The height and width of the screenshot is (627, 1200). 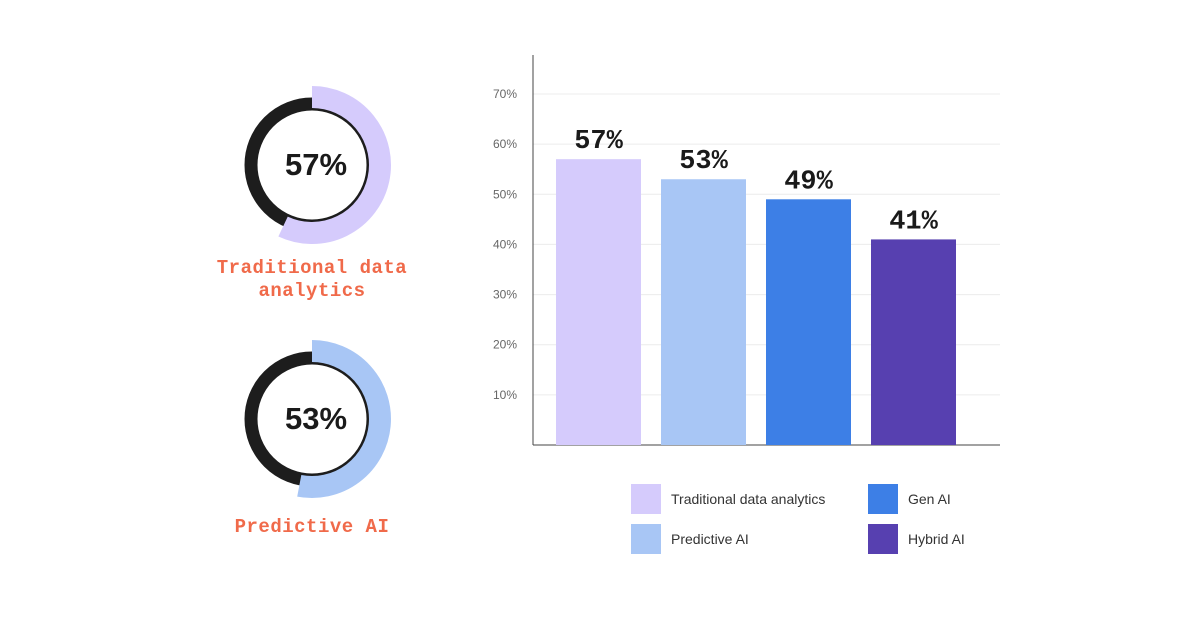 What do you see at coordinates (703, 162) in the screenshot?
I see `bar-value-label: 53%` at bounding box center [703, 162].